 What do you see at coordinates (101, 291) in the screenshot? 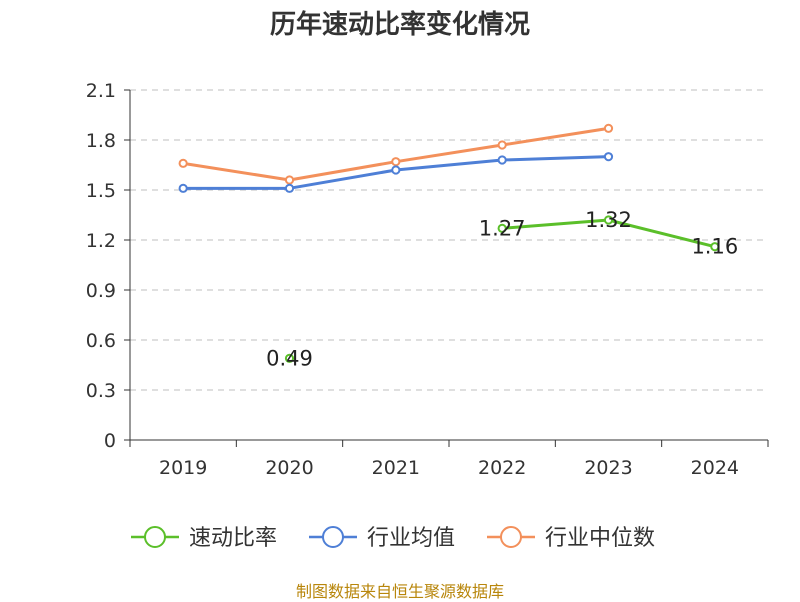
I see `y-tick-label: 0.9` at bounding box center [101, 291].